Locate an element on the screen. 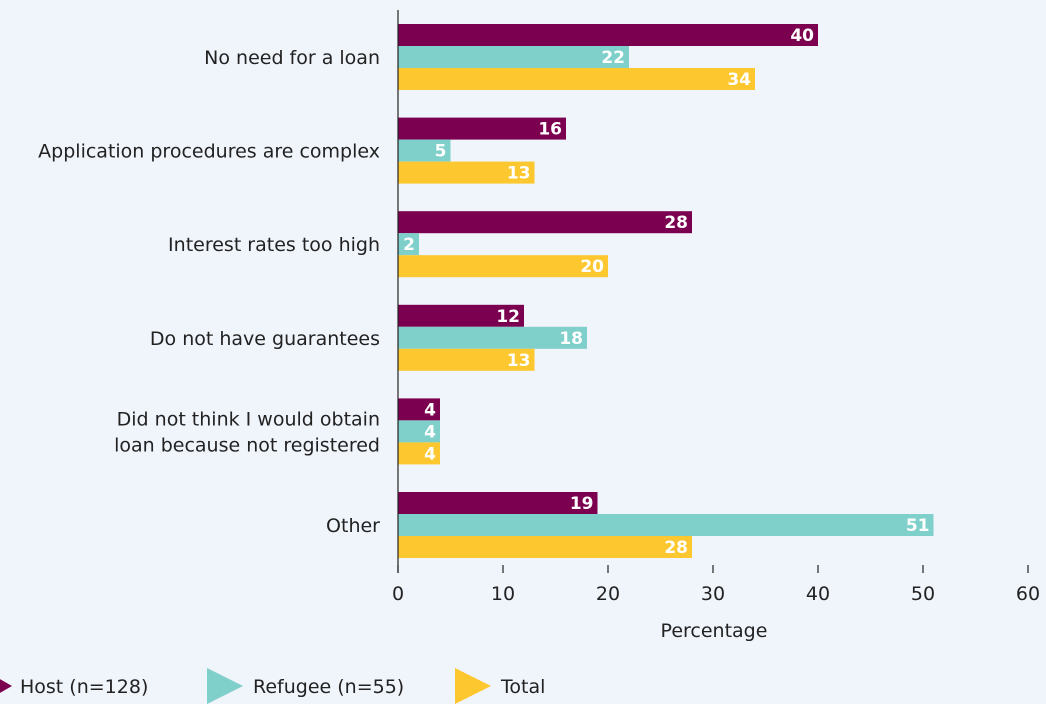 This screenshot has height=704, width=1046. category-label: Application procedures are complex is located at coordinates (209, 152).